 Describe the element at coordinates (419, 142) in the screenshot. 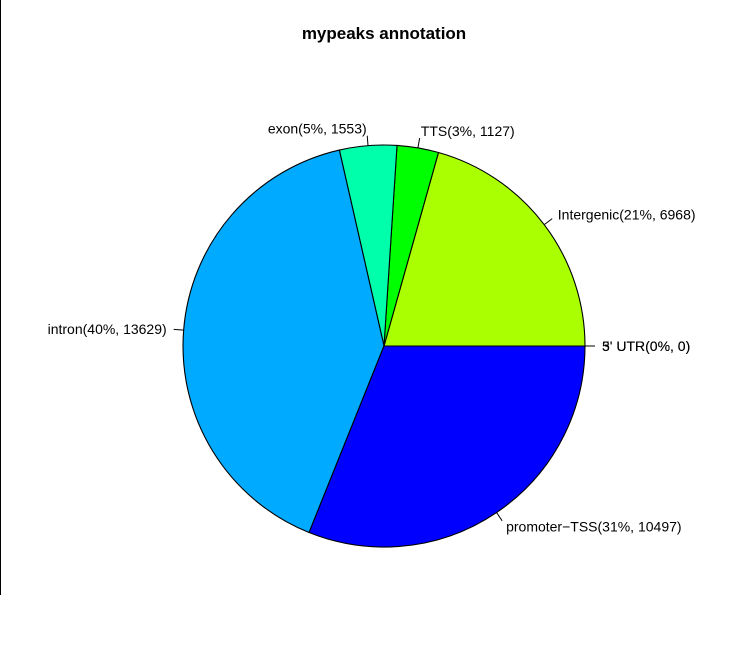

I see `label-tick-tts` at that location.